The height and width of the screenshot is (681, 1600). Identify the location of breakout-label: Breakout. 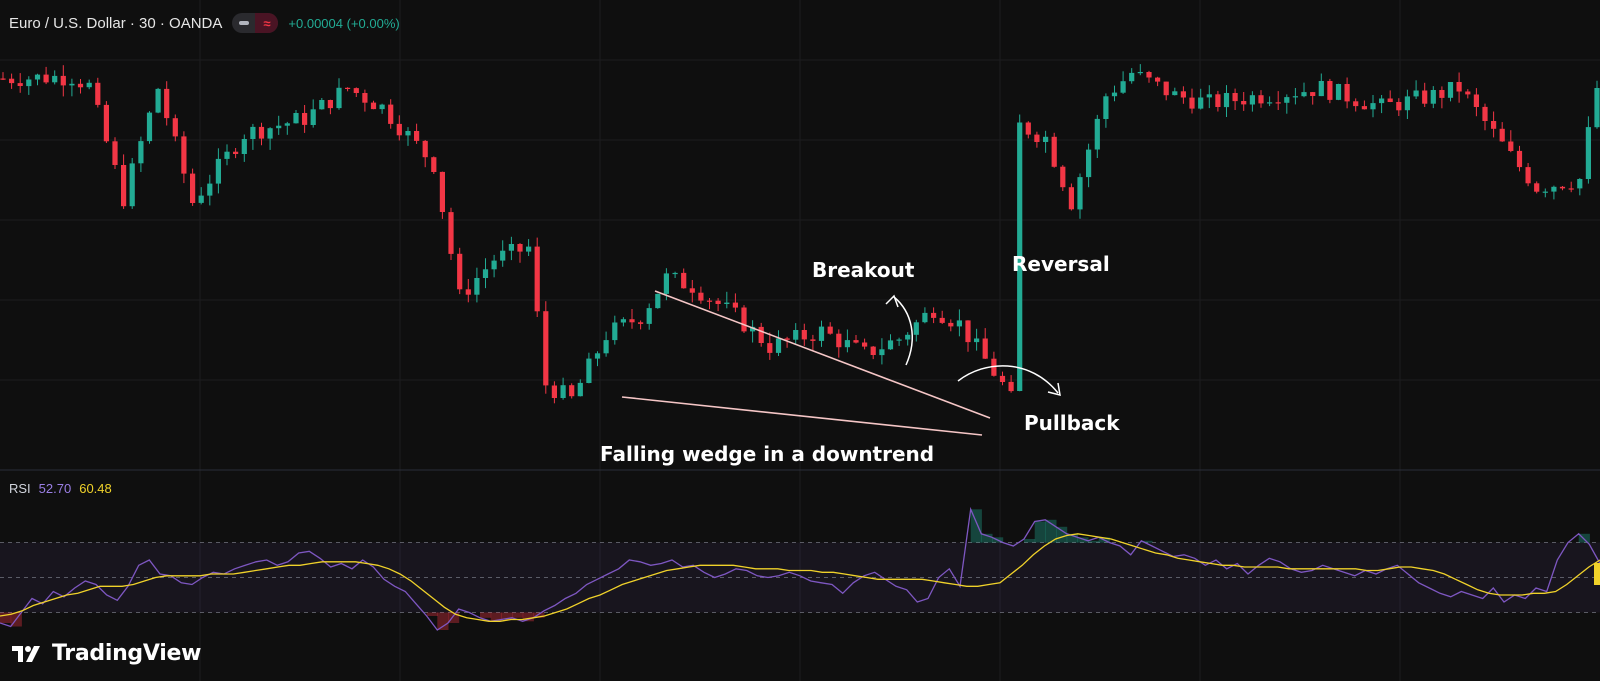
(863, 270).